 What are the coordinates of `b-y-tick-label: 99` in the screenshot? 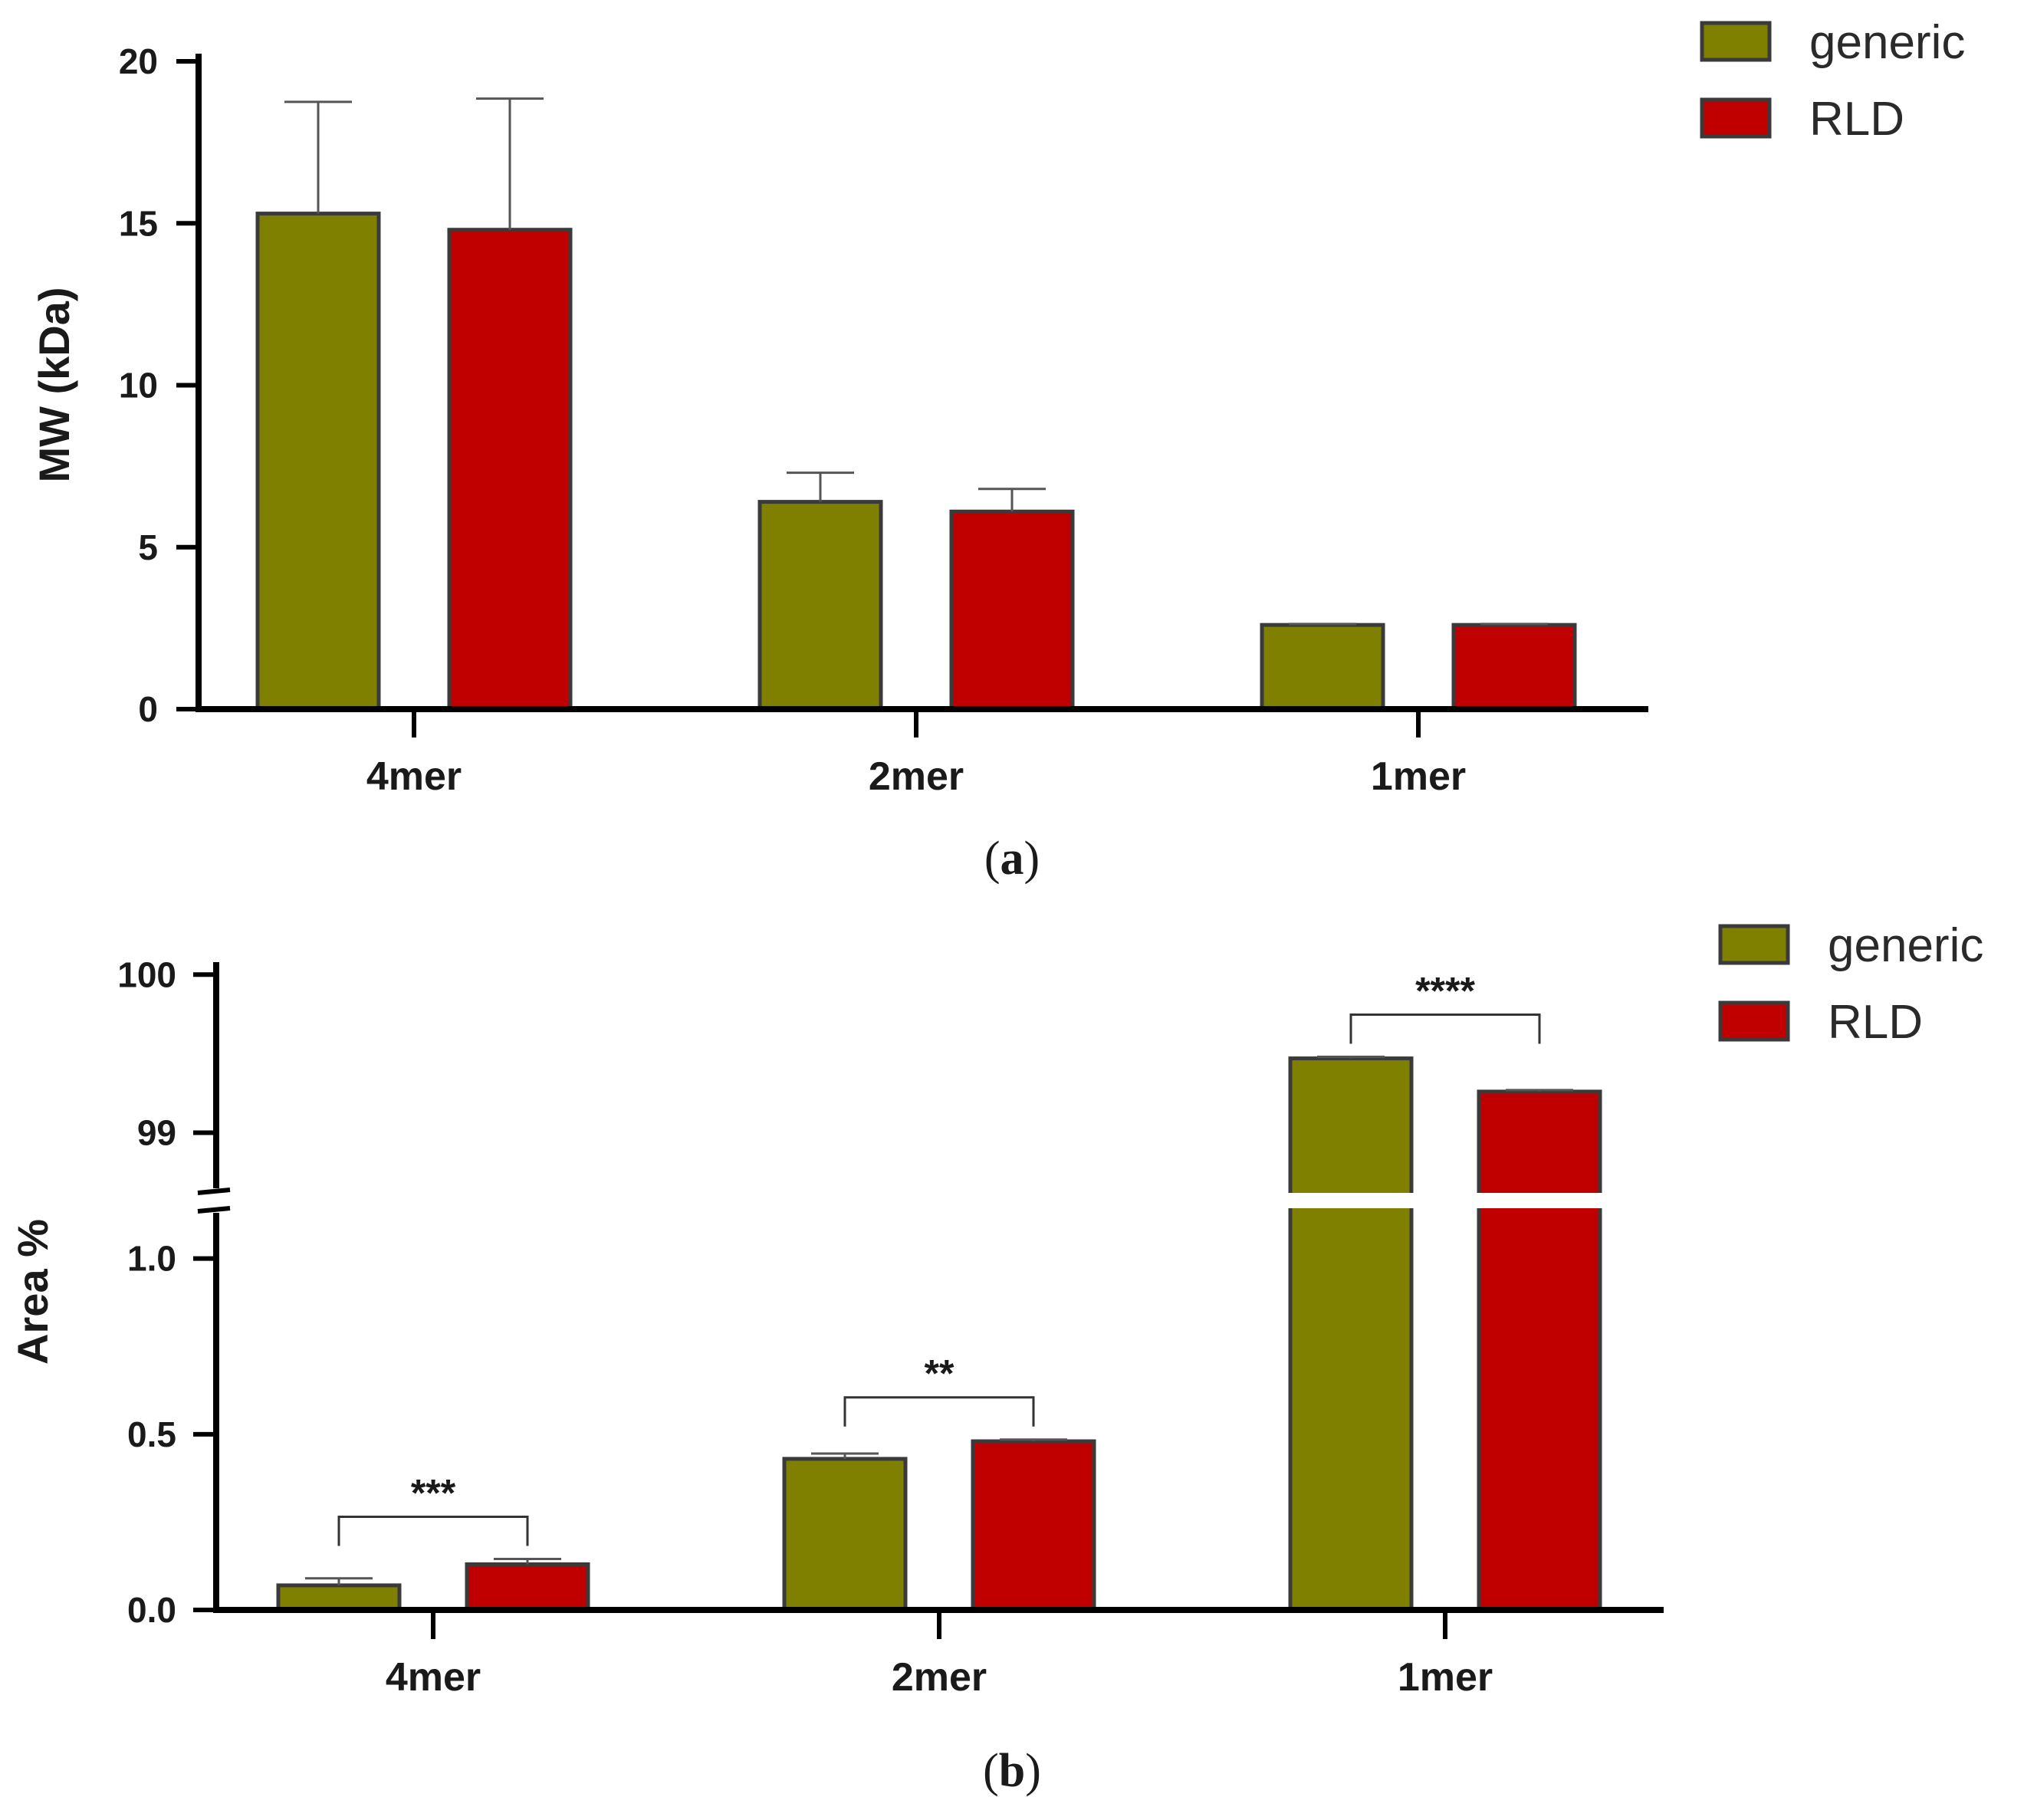 It's located at (156, 1133).